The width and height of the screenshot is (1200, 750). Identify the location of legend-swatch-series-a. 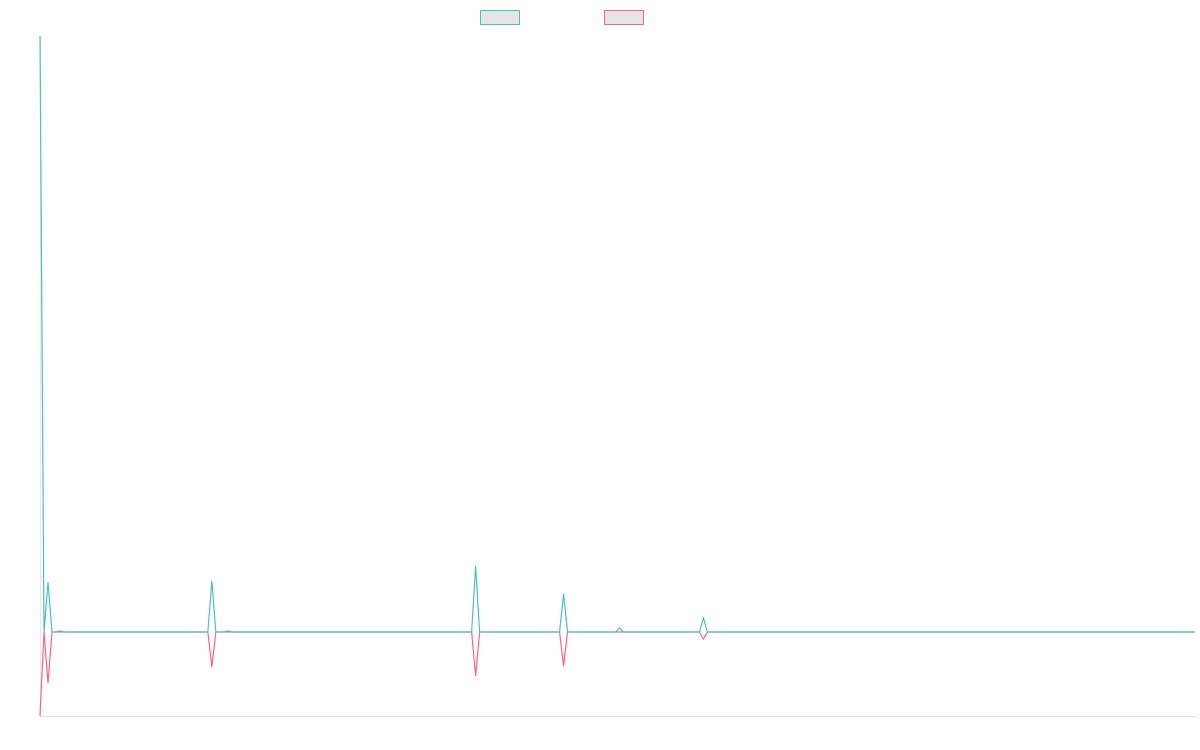
(500, 17).